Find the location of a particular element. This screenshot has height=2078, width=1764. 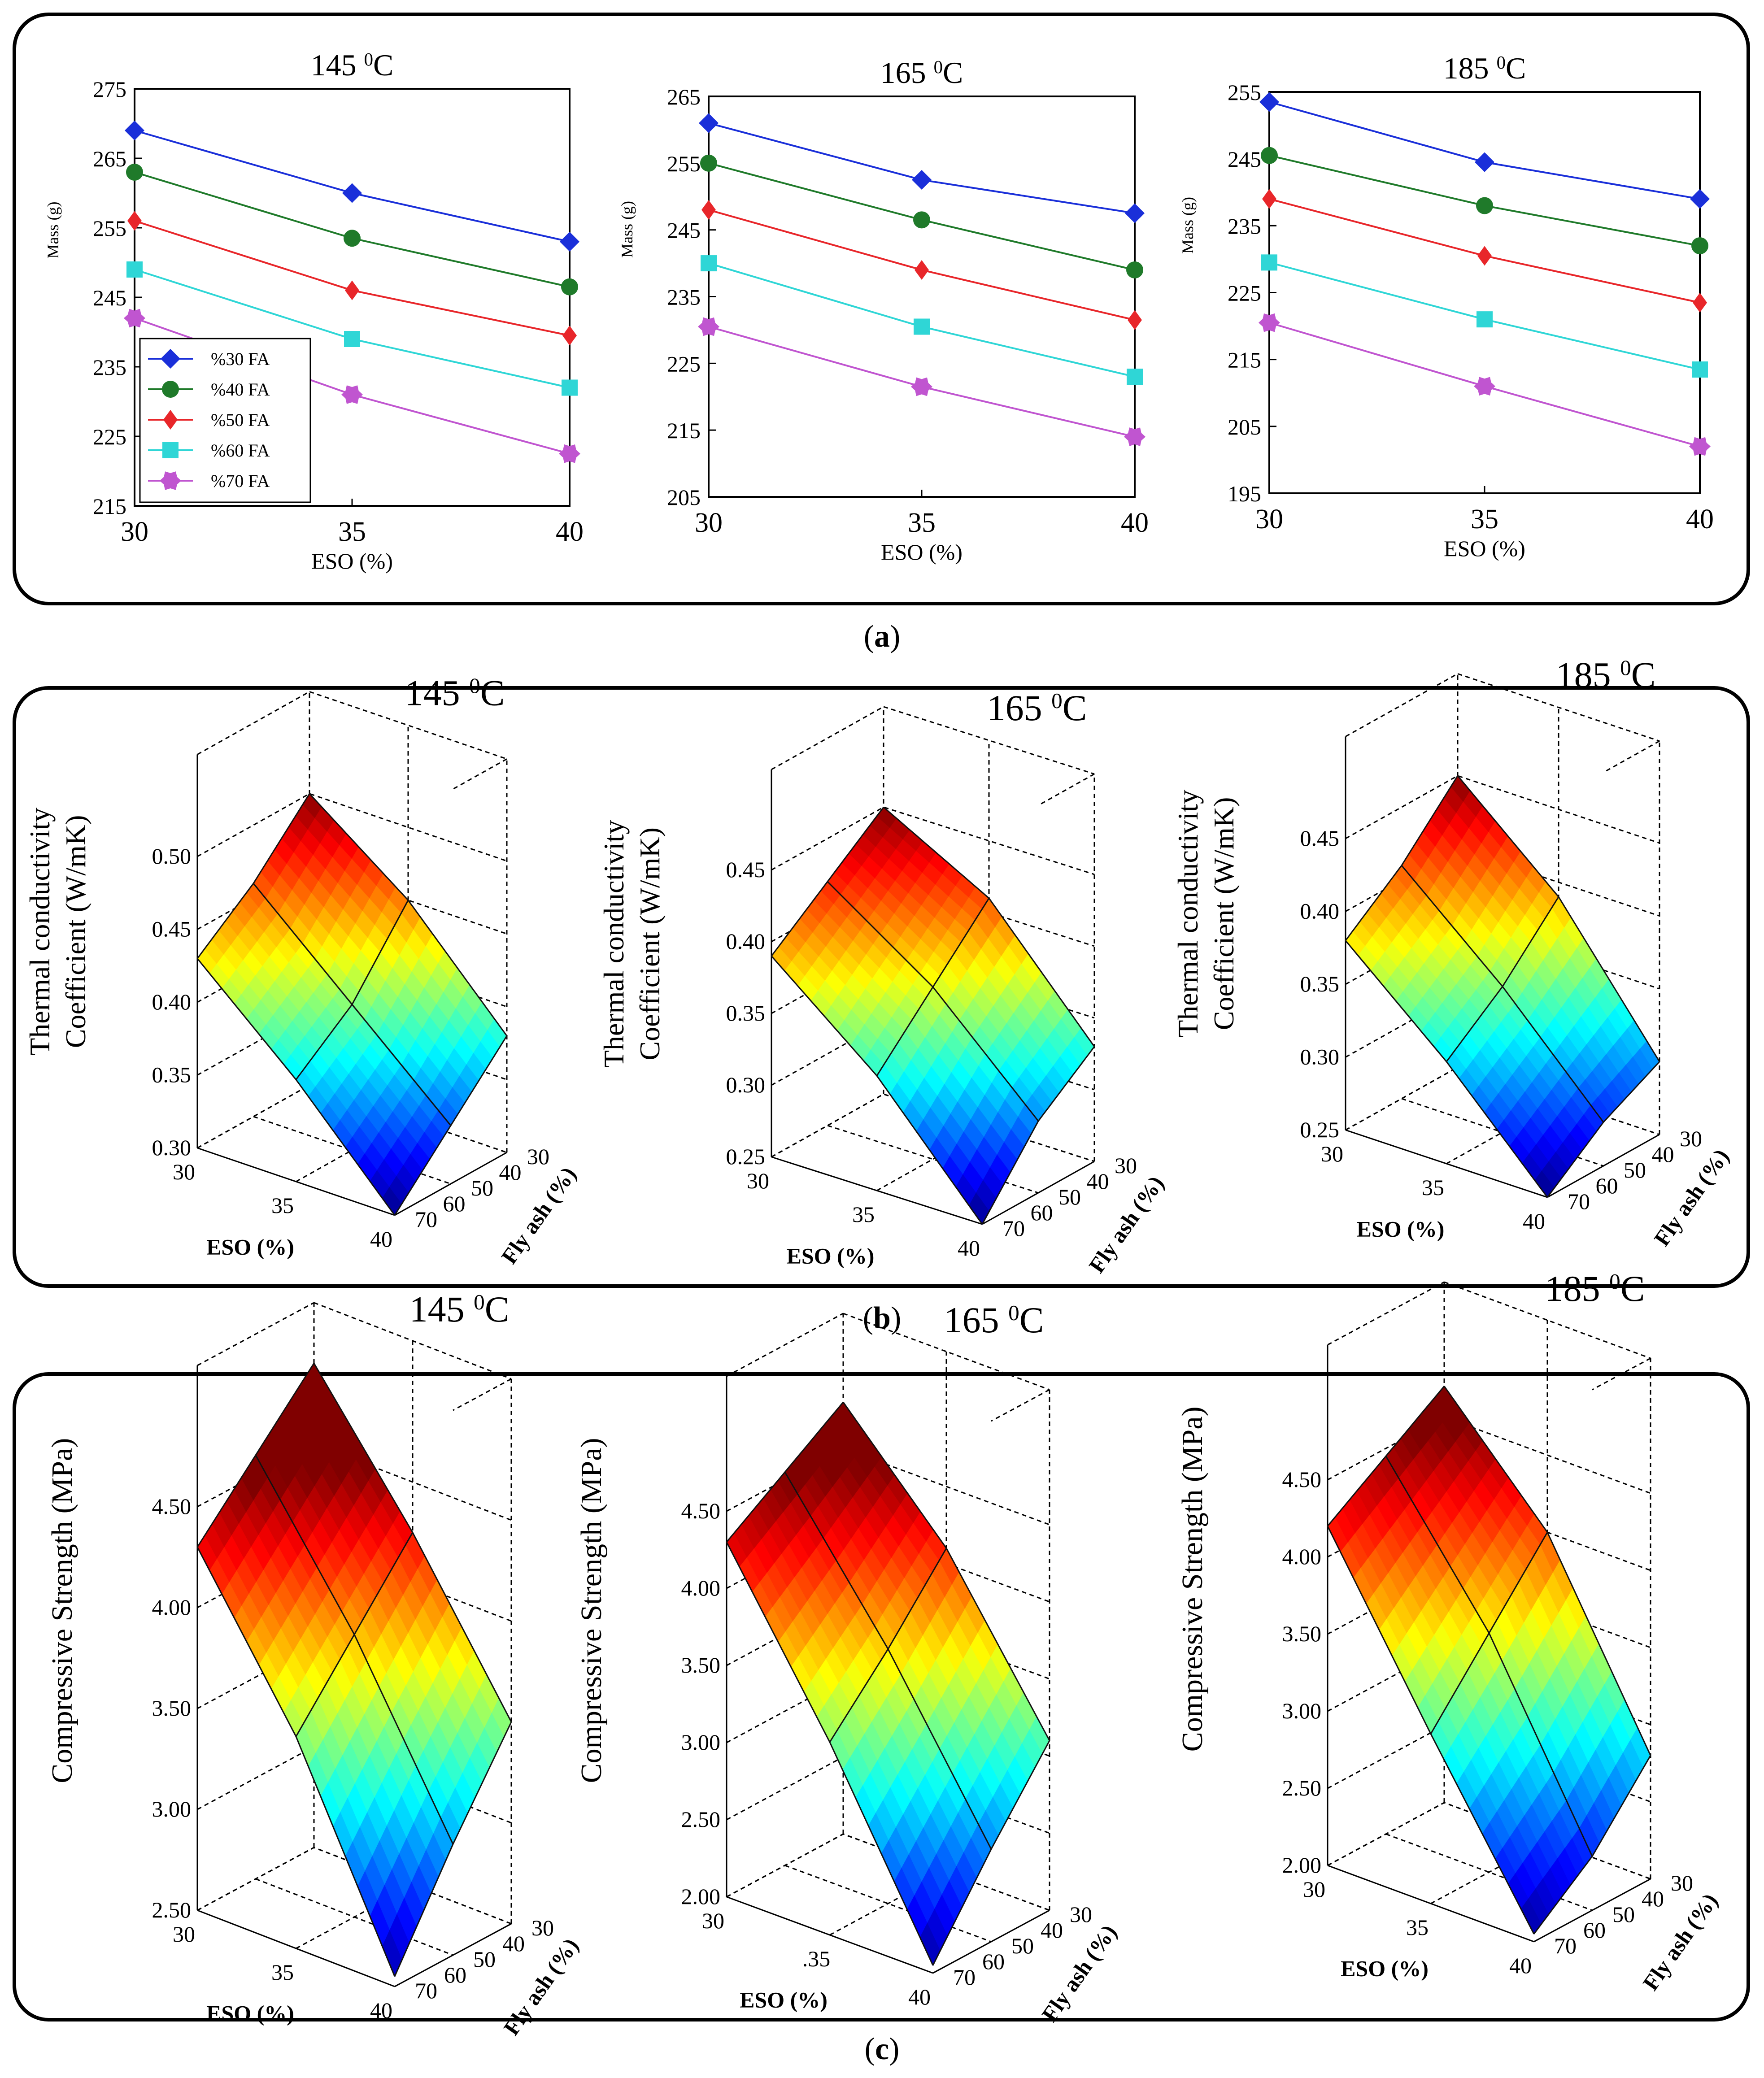

z-axis-label: Compressive Strength (MPa) is located at coordinates (592, 1611).